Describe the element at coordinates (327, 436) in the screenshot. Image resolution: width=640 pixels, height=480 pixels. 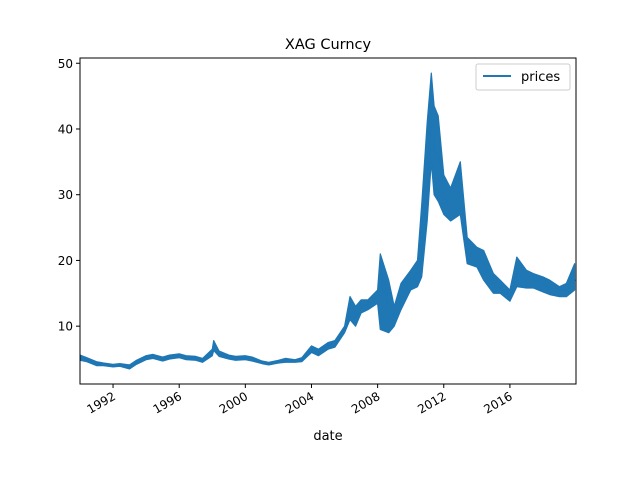
I see `x-axis-label: date` at that location.